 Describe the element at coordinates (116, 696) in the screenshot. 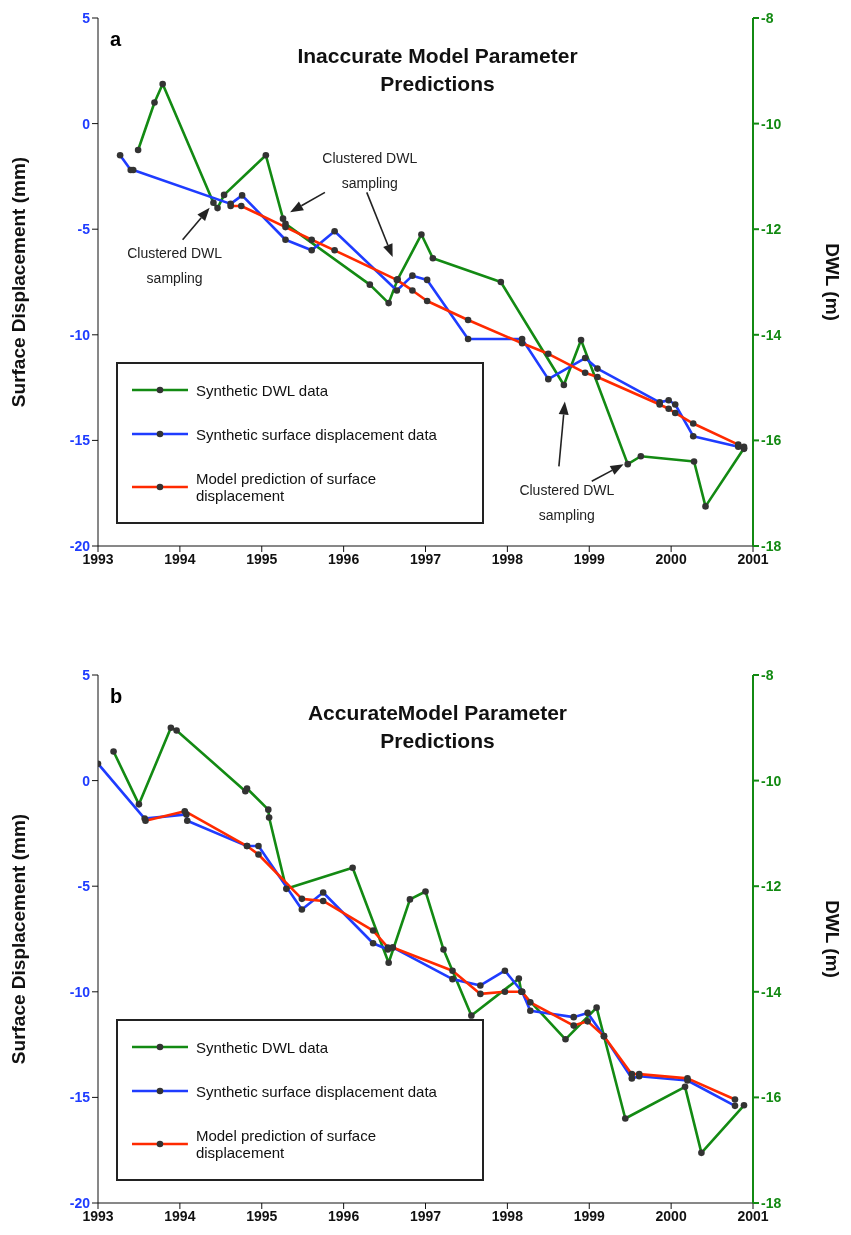

I see `annotation: b` at that location.